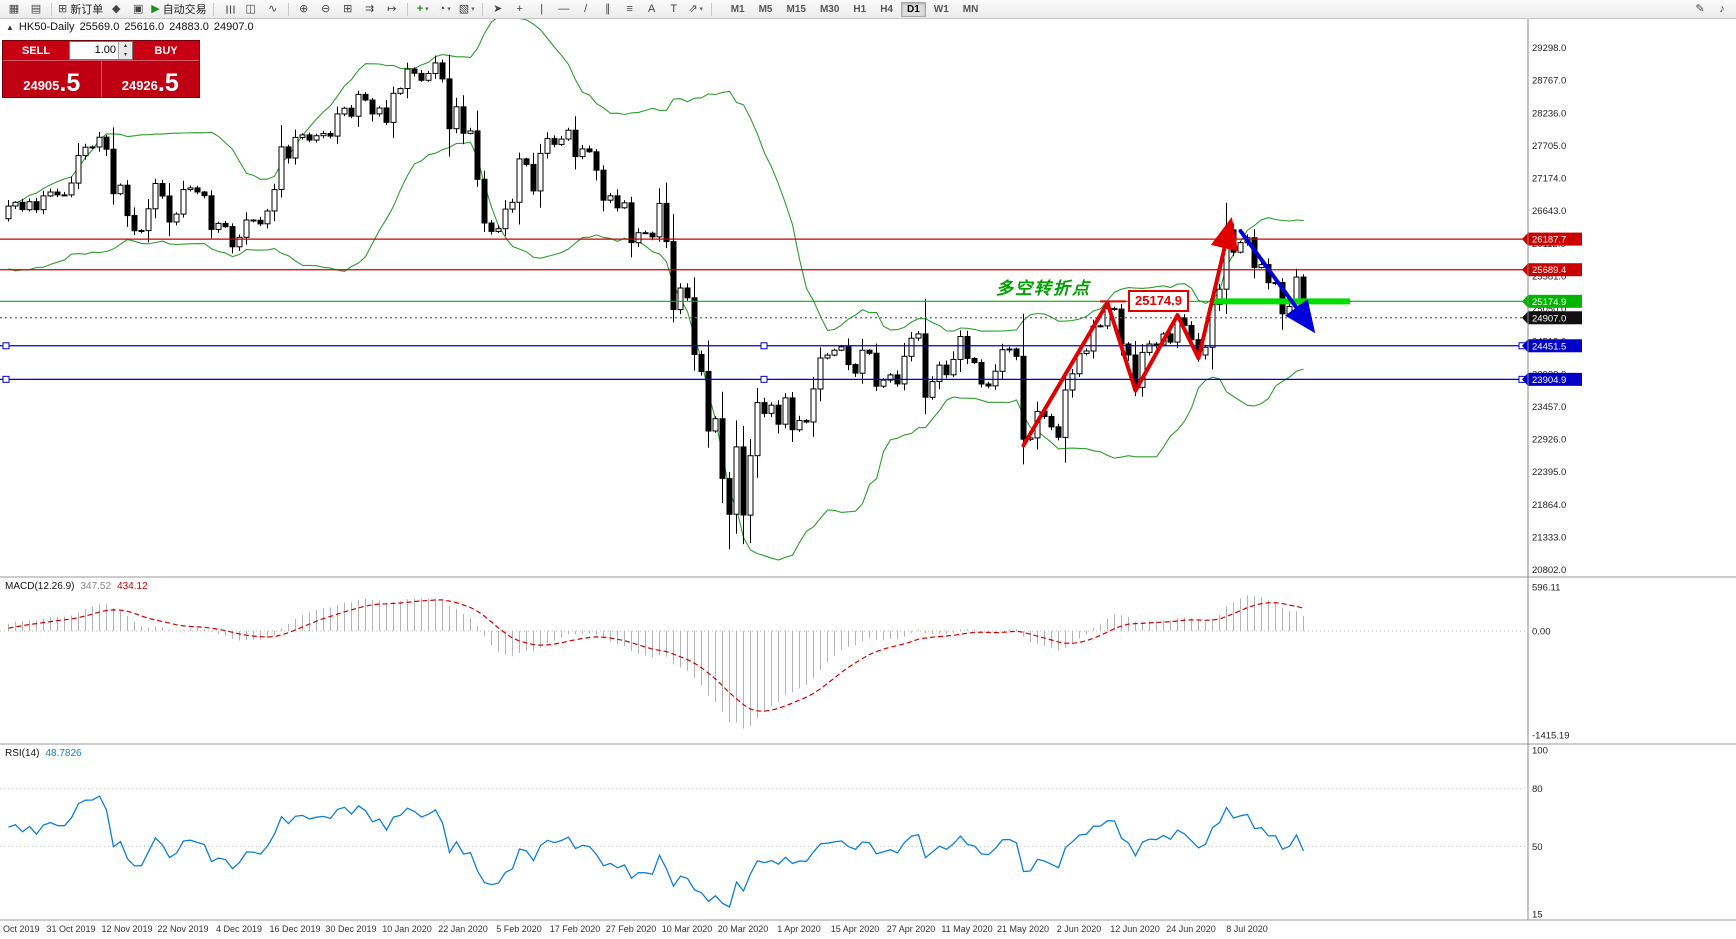 The width and height of the screenshot is (1736, 939). I want to click on periods-button: ◔ ▾, so click(445, 9).